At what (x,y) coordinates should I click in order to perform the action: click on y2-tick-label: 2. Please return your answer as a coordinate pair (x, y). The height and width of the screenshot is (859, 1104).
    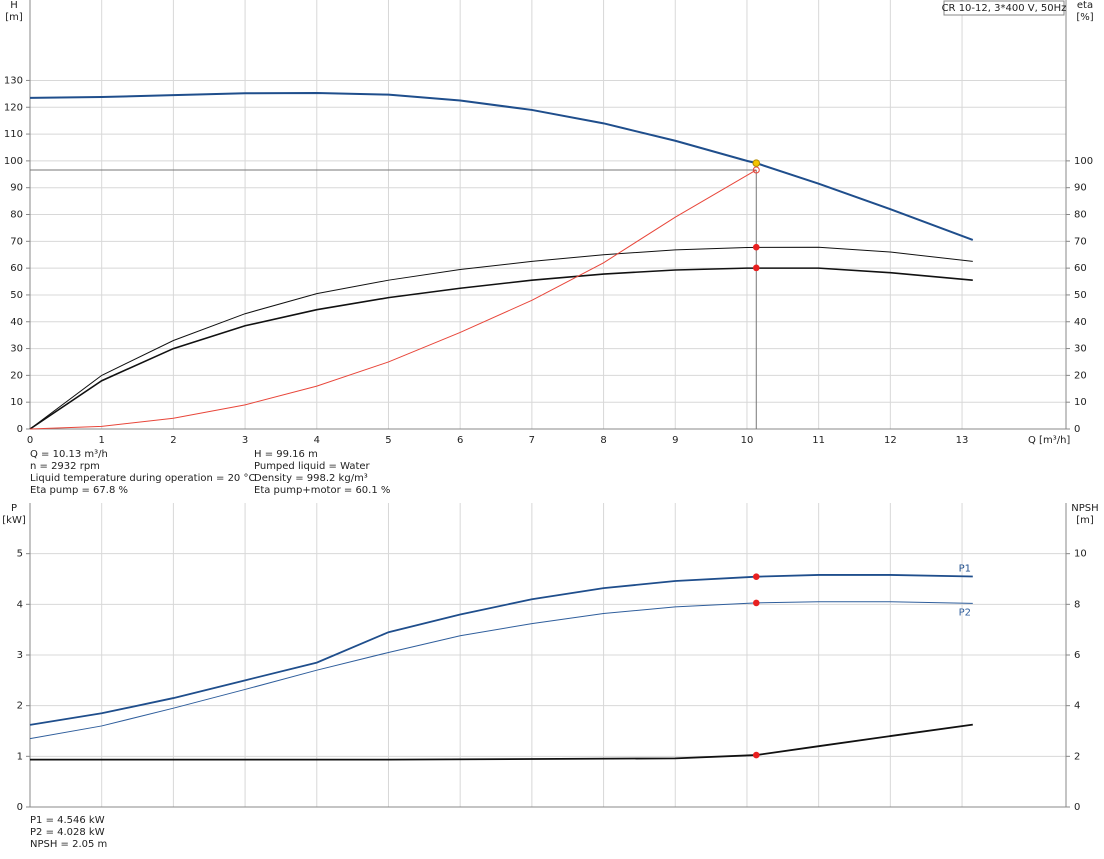
    Looking at the image, I should click on (1077, 756).